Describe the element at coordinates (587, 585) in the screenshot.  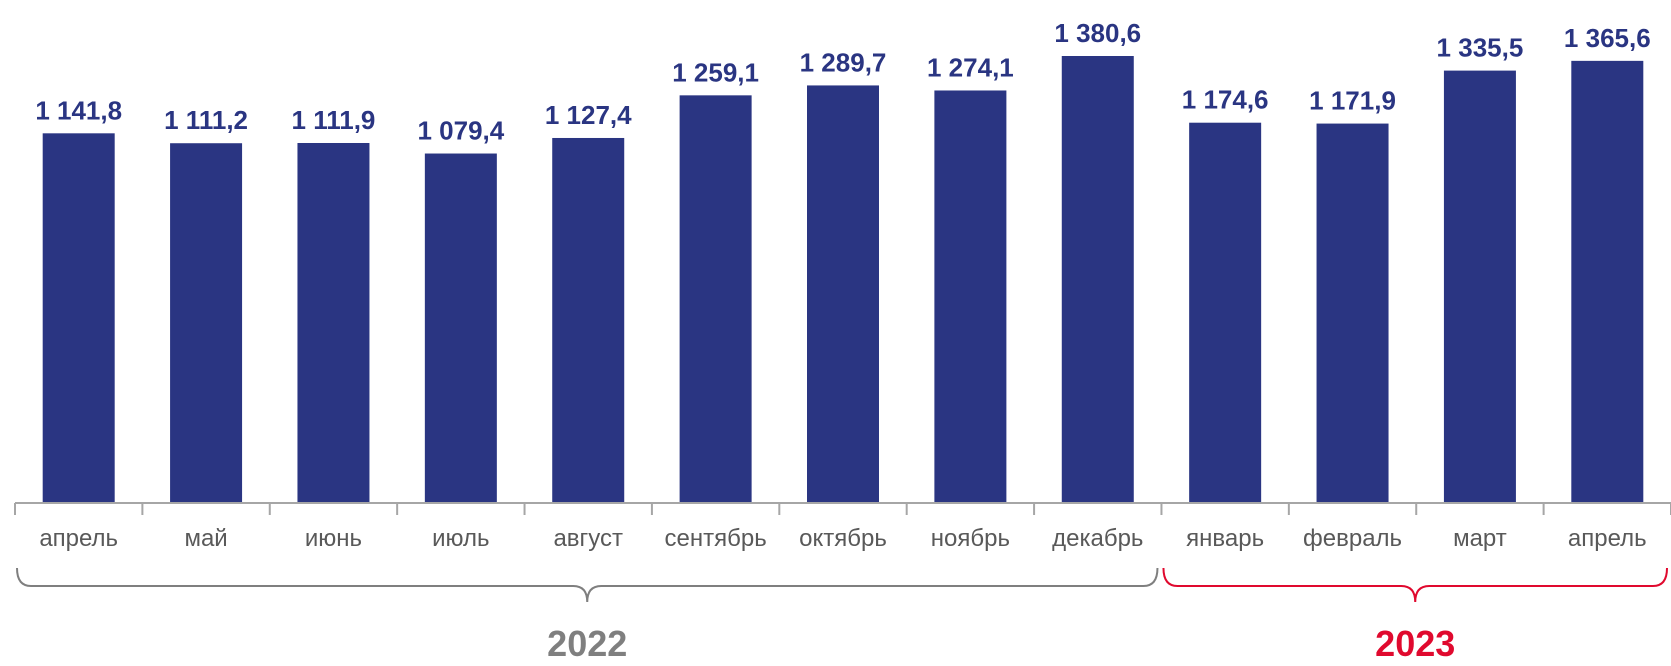
I see `year-bracket-2022` at that location.